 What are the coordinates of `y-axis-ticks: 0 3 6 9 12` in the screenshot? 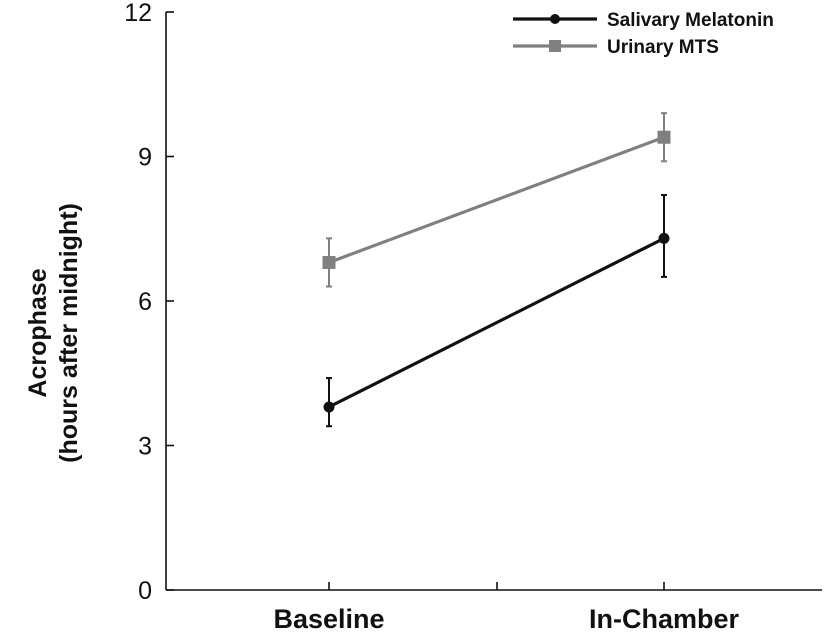 It's located at (149, 302).